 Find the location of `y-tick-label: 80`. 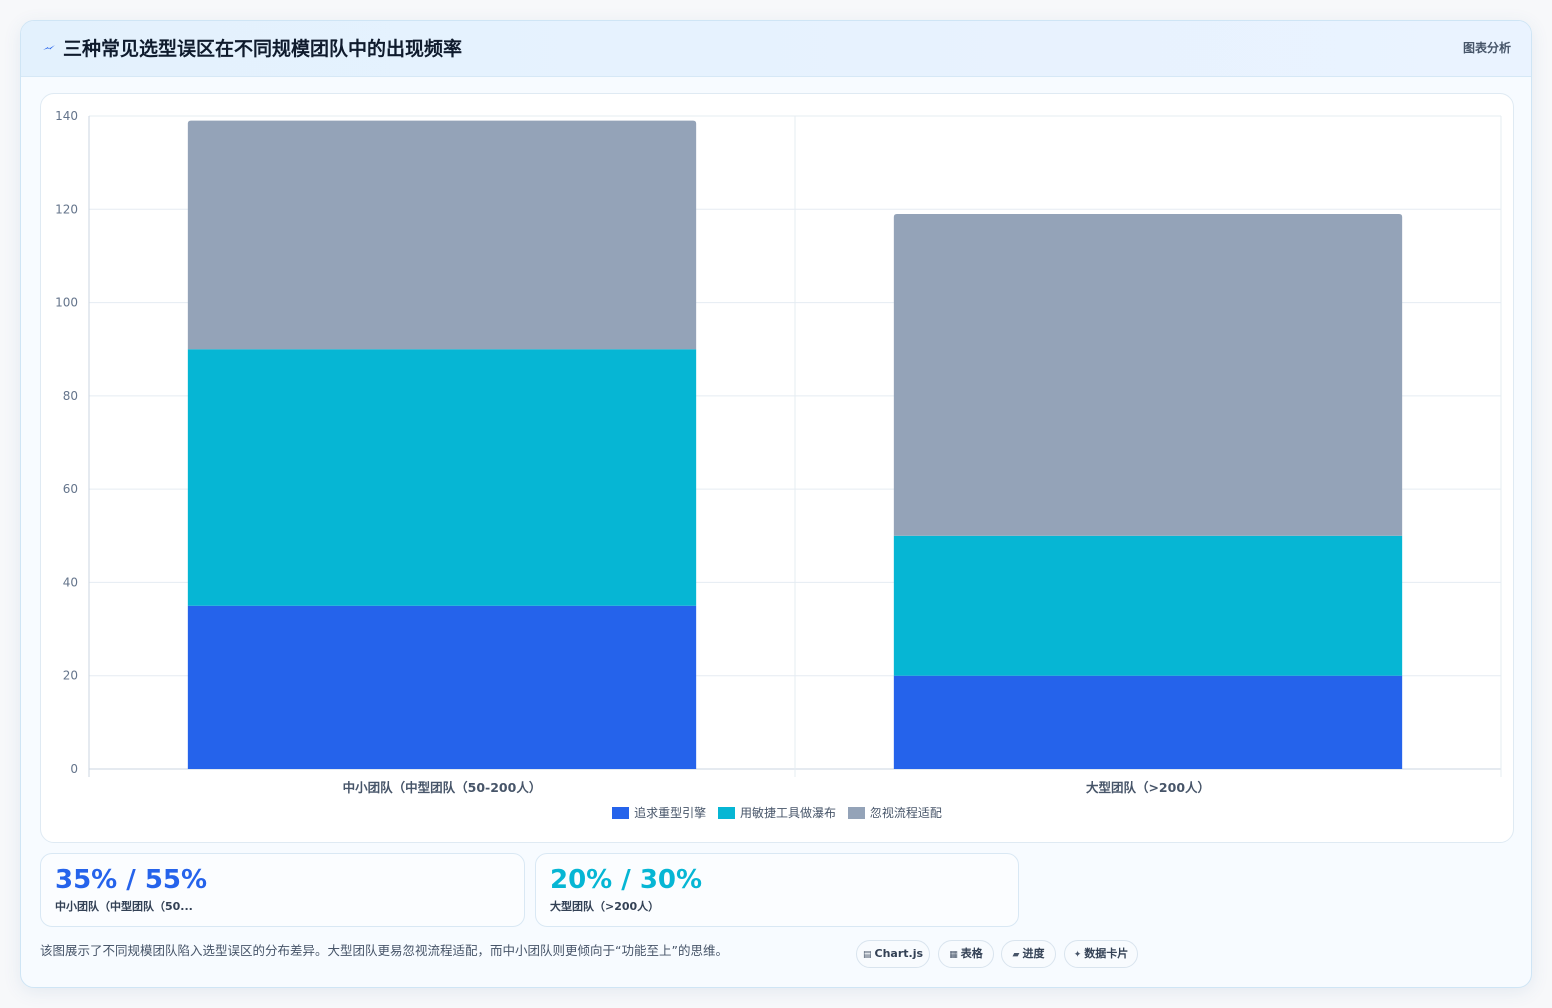

y-tick-label: 80 is located at coordinates (70, 396).